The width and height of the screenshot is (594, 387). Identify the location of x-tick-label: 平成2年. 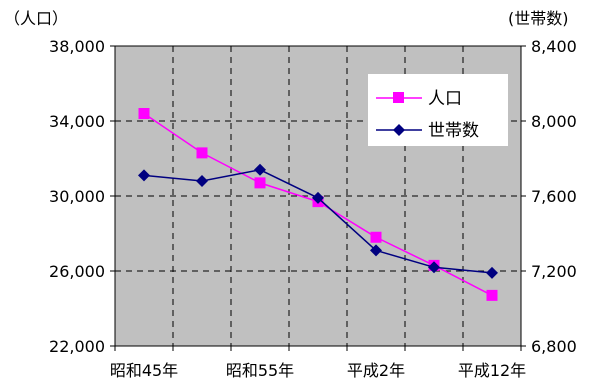
(376, 370).